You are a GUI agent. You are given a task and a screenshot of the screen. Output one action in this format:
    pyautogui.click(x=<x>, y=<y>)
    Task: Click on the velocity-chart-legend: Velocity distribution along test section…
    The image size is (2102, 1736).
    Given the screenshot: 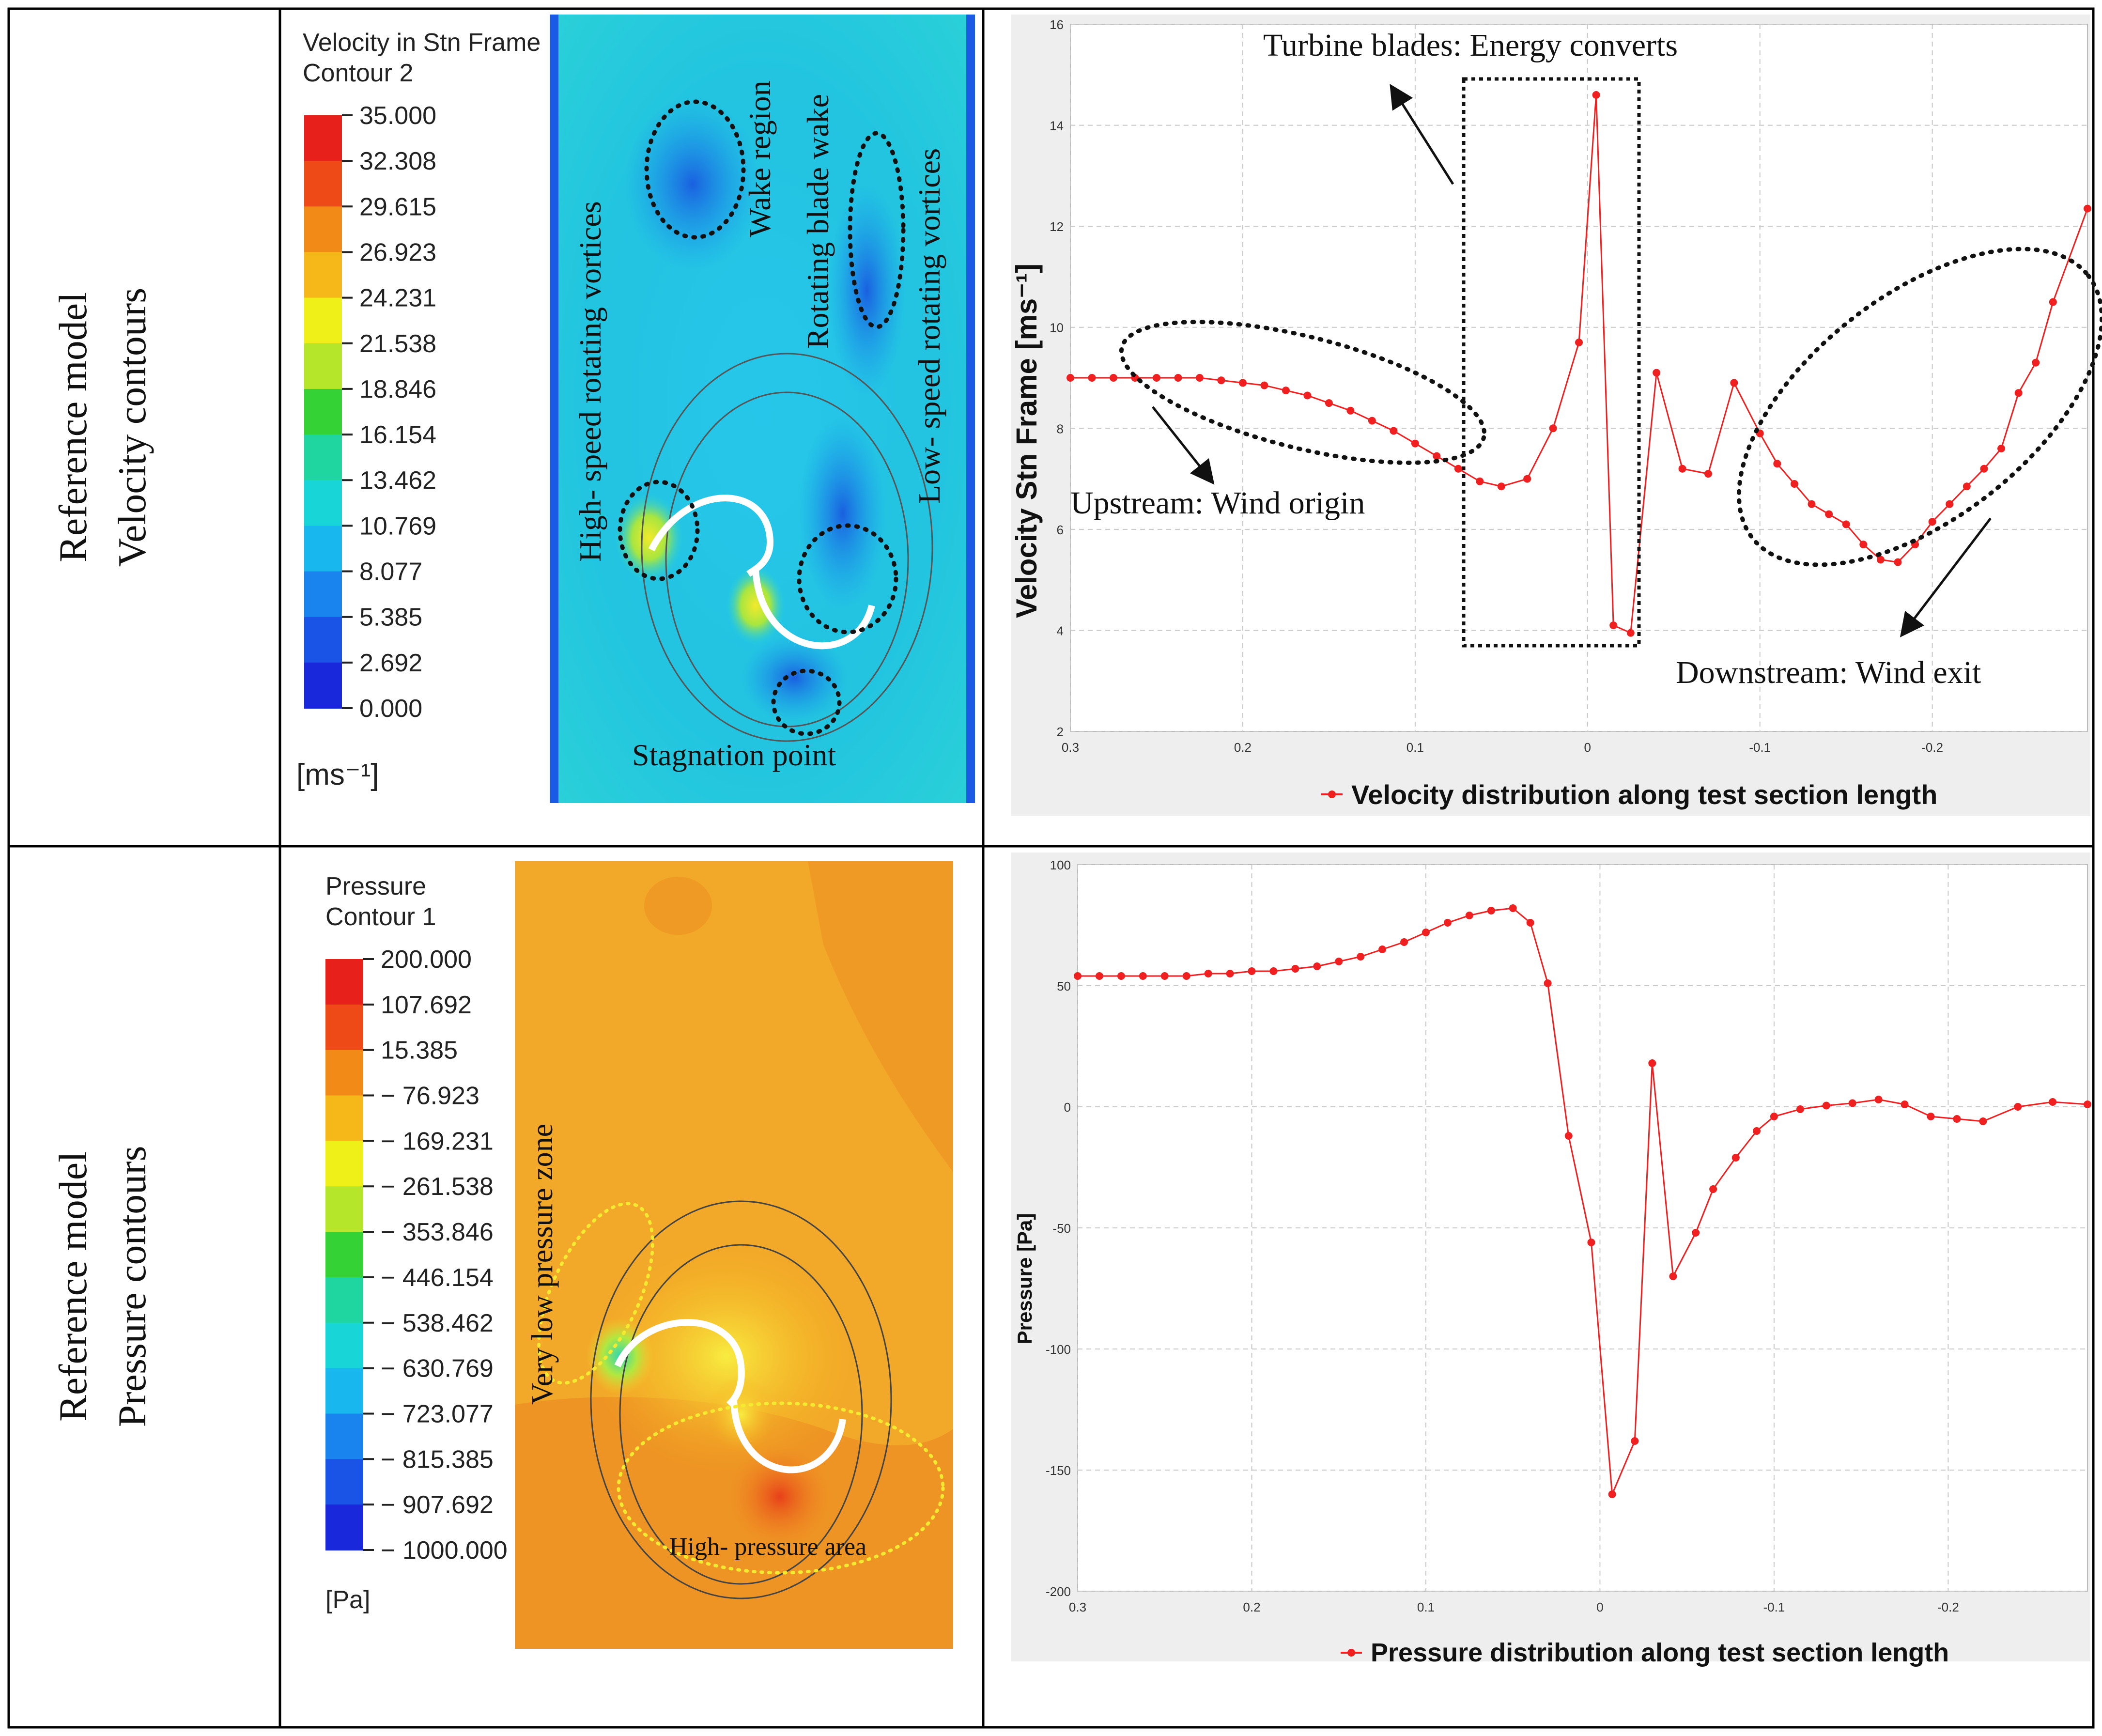 What is the action you would take?
    pyautogui.click(x=1629, y=794)
    